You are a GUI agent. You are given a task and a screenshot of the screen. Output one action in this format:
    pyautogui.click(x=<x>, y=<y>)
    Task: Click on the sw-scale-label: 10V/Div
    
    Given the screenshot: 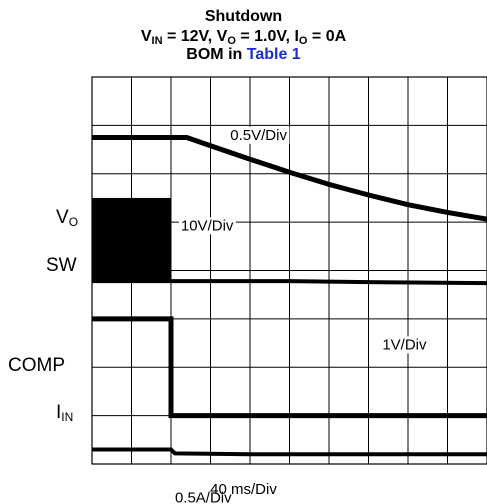 What is the action you would take?
    pyautogui.click(x=207, y=225)
    